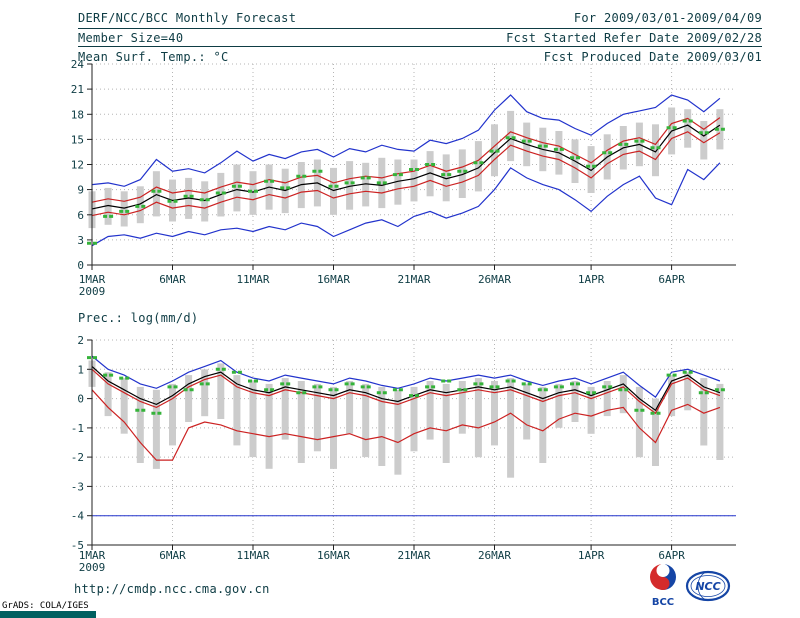  Describe the element at coordinates (652, 57) in the screenshot. I see `produced-date: Fcst Produced Date 2009/03/01` at that location.